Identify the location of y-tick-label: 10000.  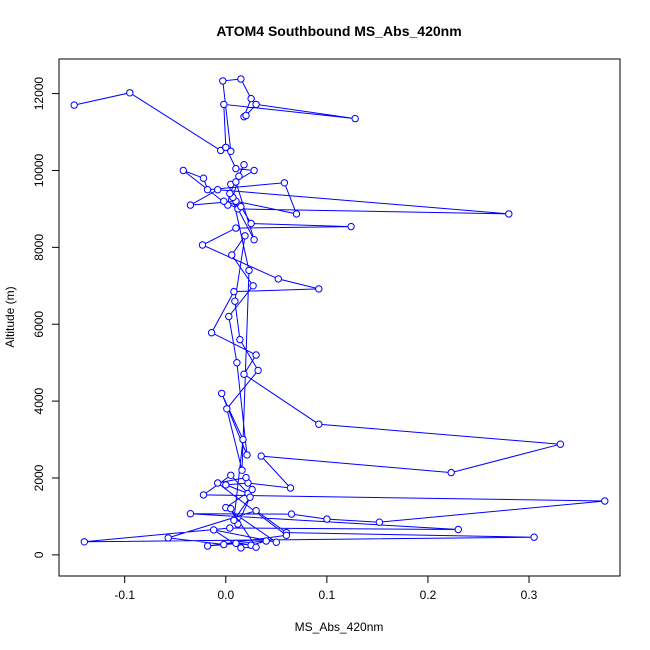
(39, 170).